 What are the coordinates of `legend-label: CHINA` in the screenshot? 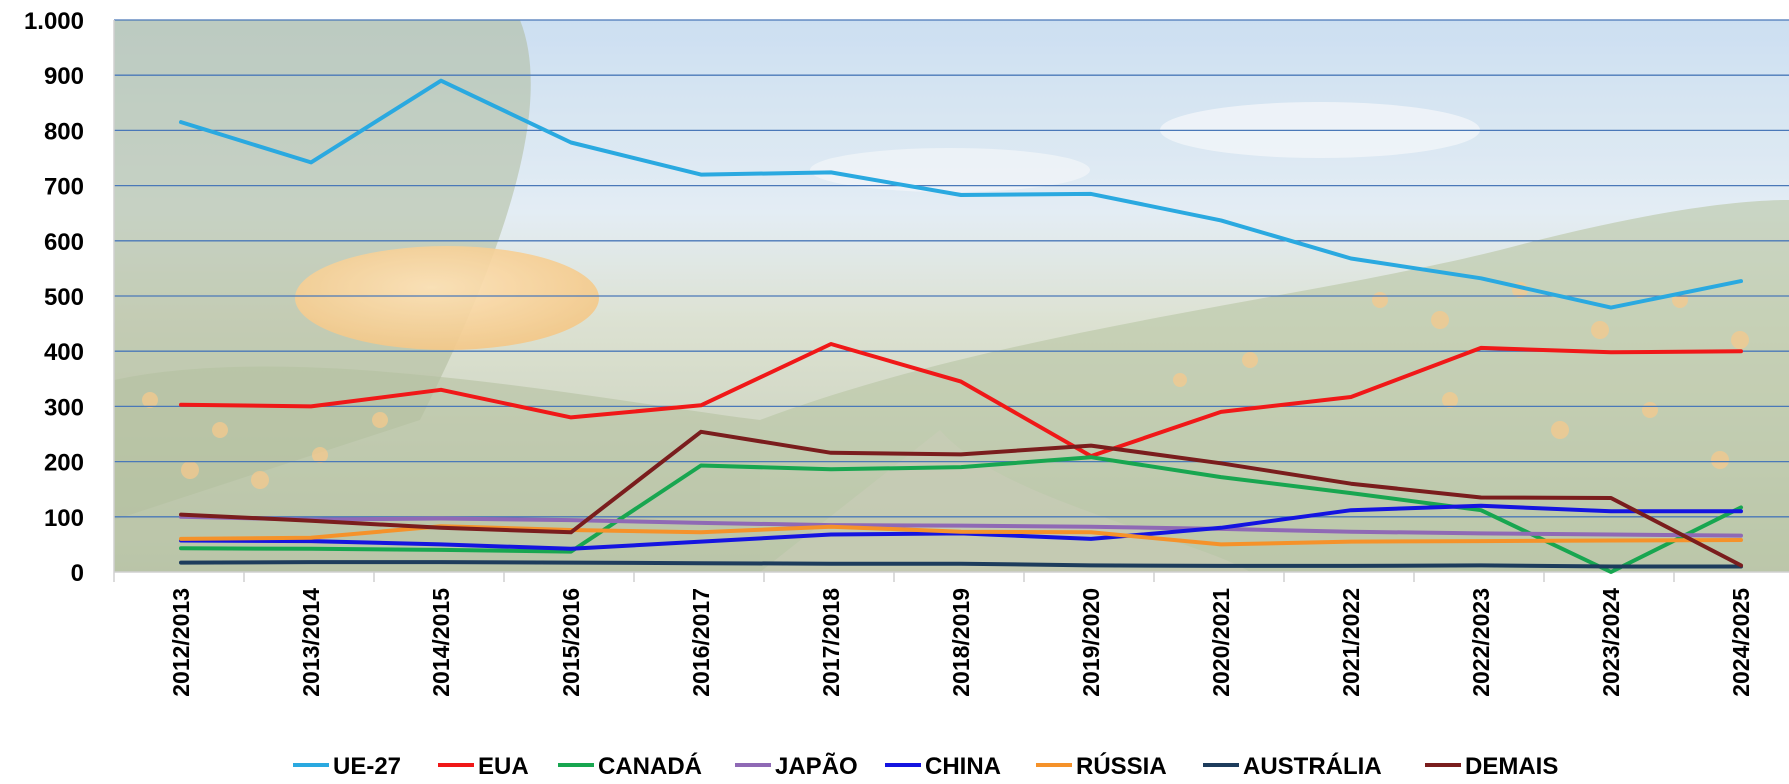 It's located at (963, 766).